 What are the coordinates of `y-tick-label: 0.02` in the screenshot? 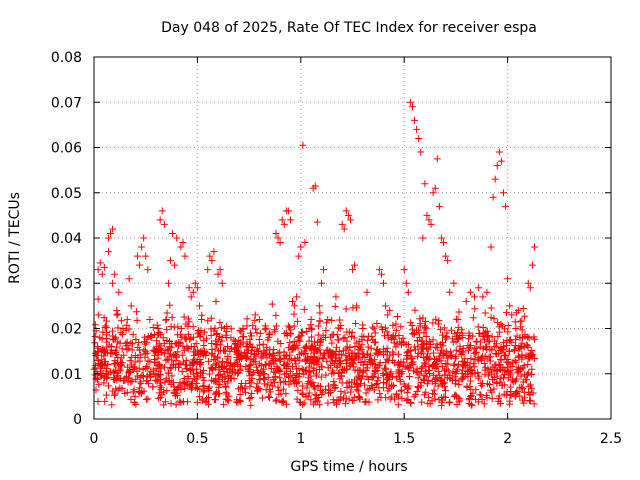 It's located at (66, 330).